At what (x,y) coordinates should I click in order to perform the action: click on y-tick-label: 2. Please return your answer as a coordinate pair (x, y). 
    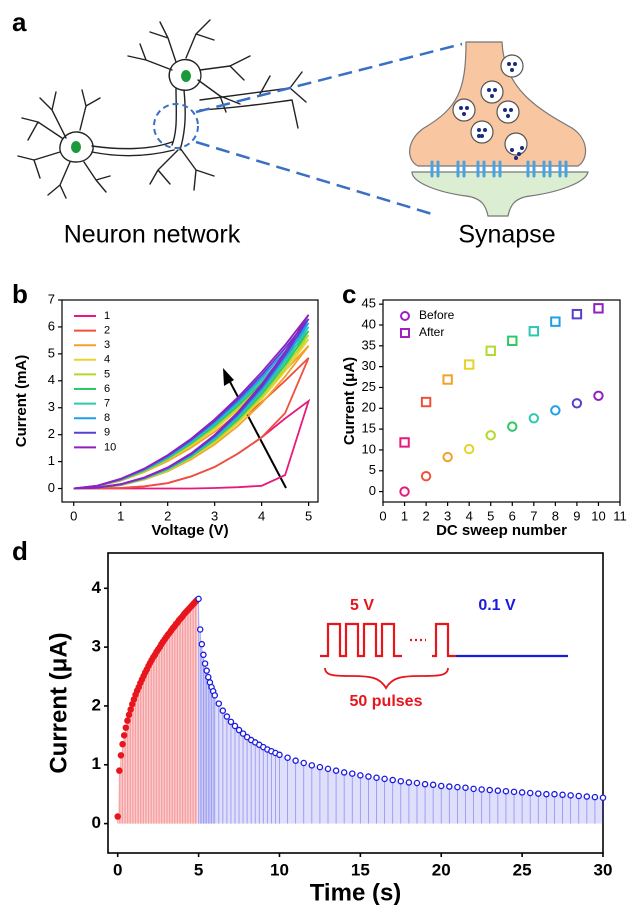
    Looking at the image, I should click on (51, 433).